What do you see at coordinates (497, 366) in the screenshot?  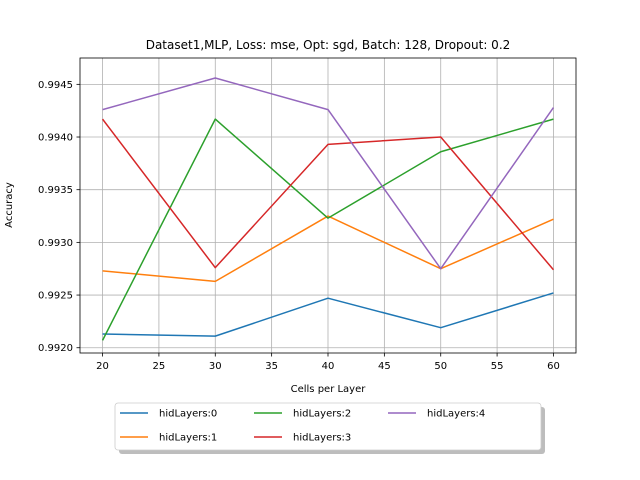 I see `x-tick-label: 55` at bounding box center [497, 366].